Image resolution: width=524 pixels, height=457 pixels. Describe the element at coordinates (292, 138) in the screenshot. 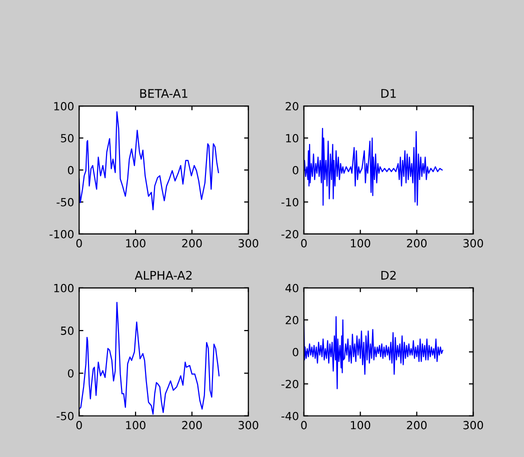

I see `y-tick-label: 10` at that location.